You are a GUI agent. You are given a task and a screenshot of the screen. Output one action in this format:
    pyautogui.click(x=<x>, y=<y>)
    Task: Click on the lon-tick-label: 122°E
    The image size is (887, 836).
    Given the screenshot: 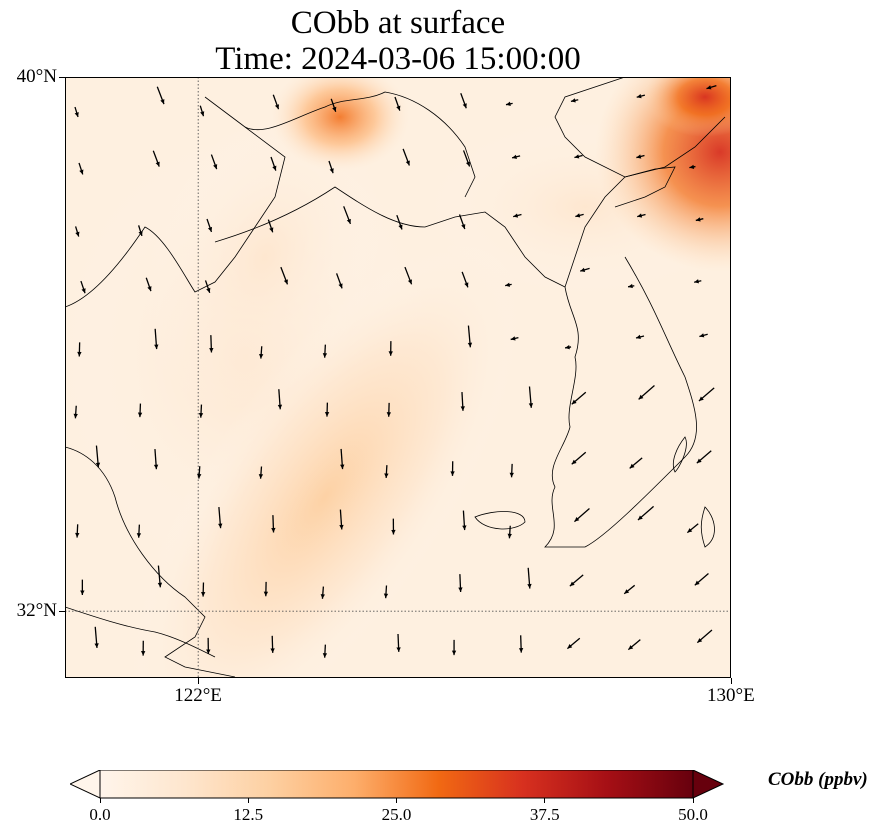 What is the action you would take?
    pyautogui.click(x=198, y=695)
    